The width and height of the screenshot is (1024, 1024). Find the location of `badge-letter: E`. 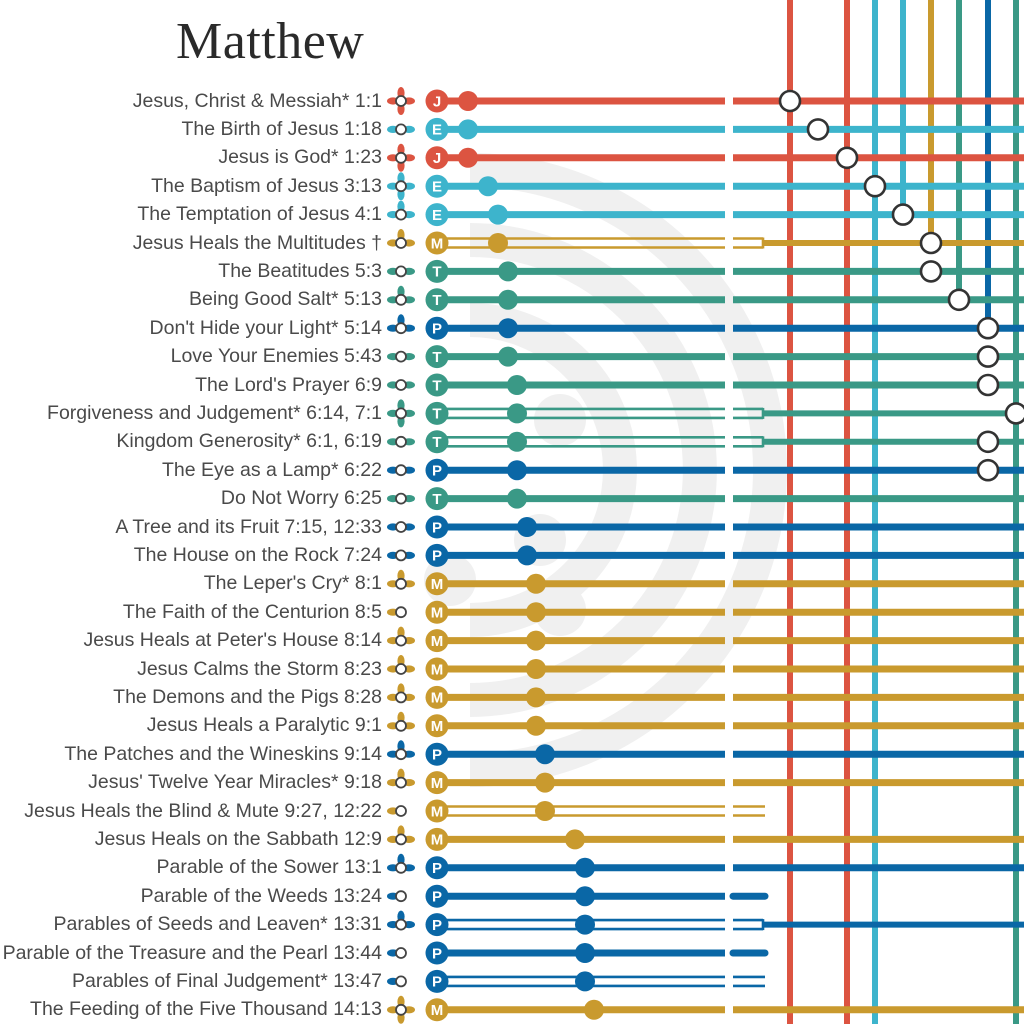

badge-letter: E is located at coordinates (437, 215).